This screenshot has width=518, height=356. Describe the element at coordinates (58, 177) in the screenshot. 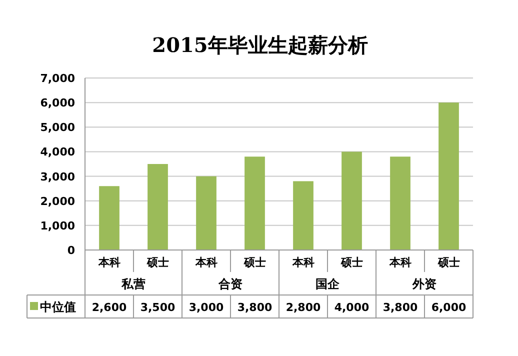

I see `y-tick-label: 3,000` at that location.